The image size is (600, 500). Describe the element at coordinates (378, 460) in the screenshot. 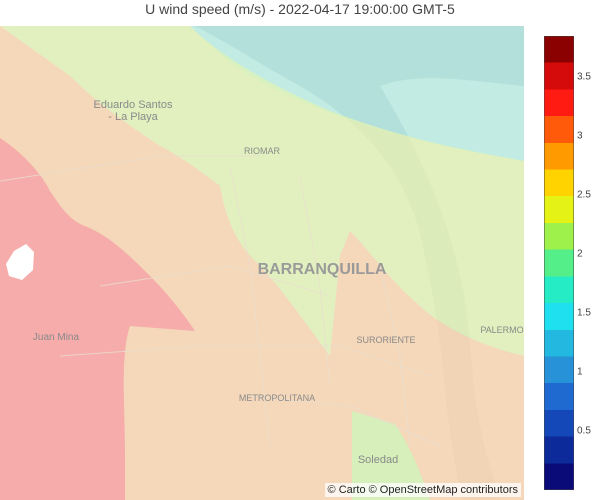

I see `label-soledad: Soledad` at that location.